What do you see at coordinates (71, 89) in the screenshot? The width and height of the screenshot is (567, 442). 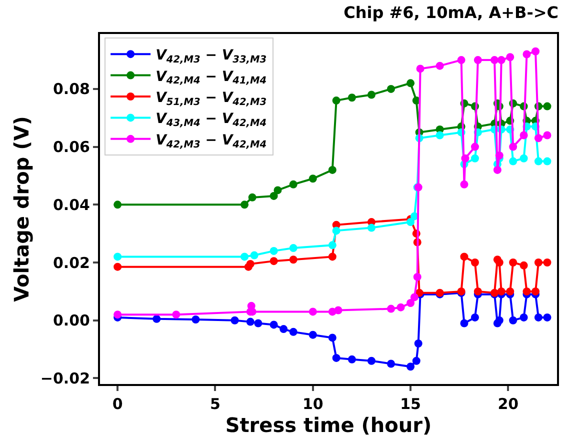 I see `y-tick-label: 0.08` at bounding box center [71, 89].